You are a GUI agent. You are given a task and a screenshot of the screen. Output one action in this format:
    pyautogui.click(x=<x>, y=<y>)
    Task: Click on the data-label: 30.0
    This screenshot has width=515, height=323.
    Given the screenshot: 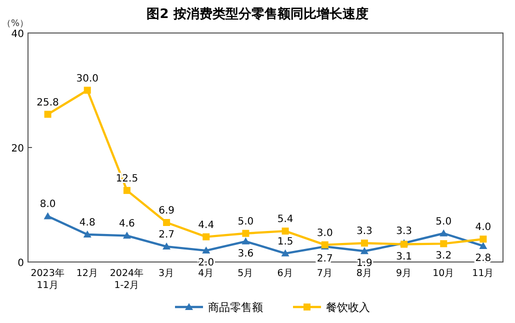 What is the action you would take?
    pyautogui.click(x=87, y=78)
    